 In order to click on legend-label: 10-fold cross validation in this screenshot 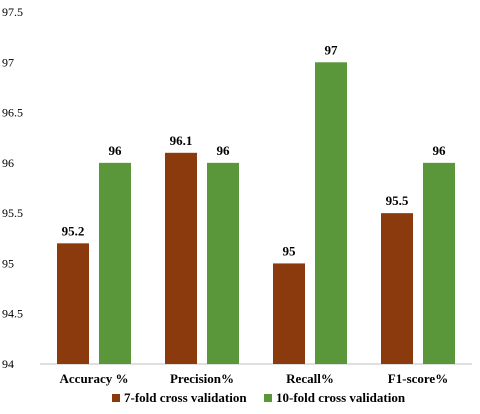, I will do `click(341, 397)`.